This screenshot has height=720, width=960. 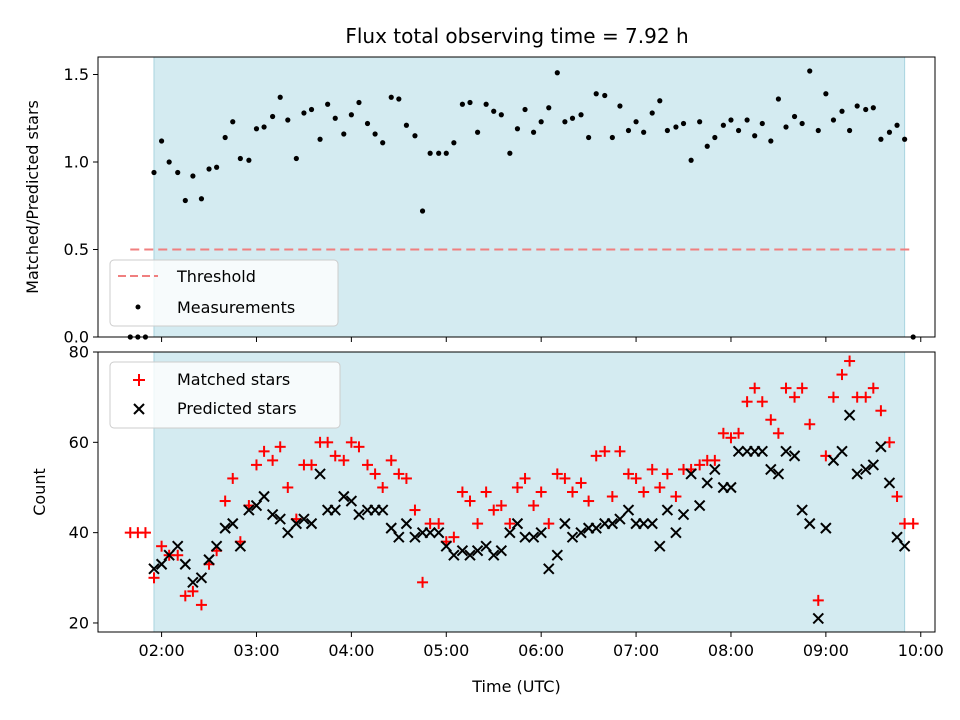 I want to click on top-y-ticks: 0.0 0.5 1.0 1.5, so click(x=81, y=206).